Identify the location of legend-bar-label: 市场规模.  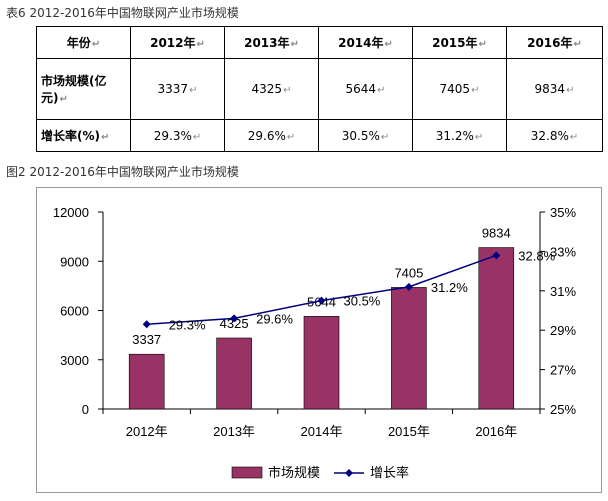
(294, 472).